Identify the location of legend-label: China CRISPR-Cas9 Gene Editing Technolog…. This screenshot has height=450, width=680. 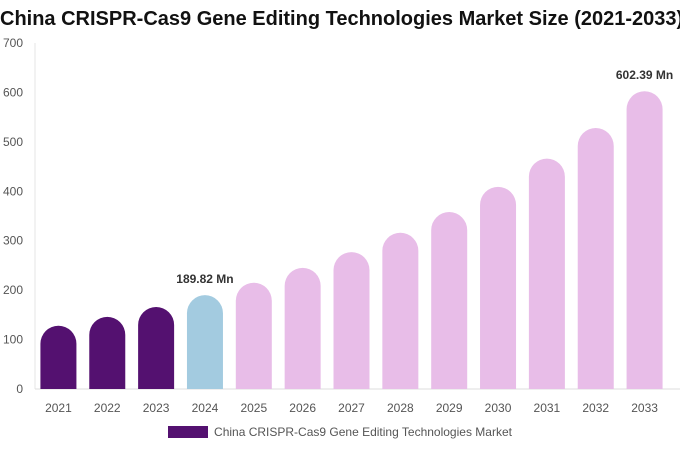
(363, 432).